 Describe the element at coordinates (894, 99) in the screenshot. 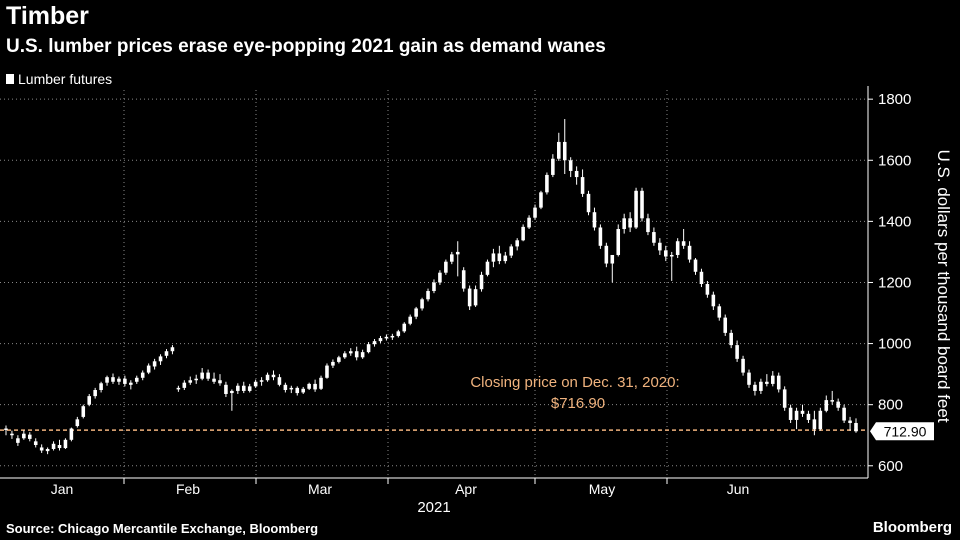

I see `y-tick-label: 1800` at that location.